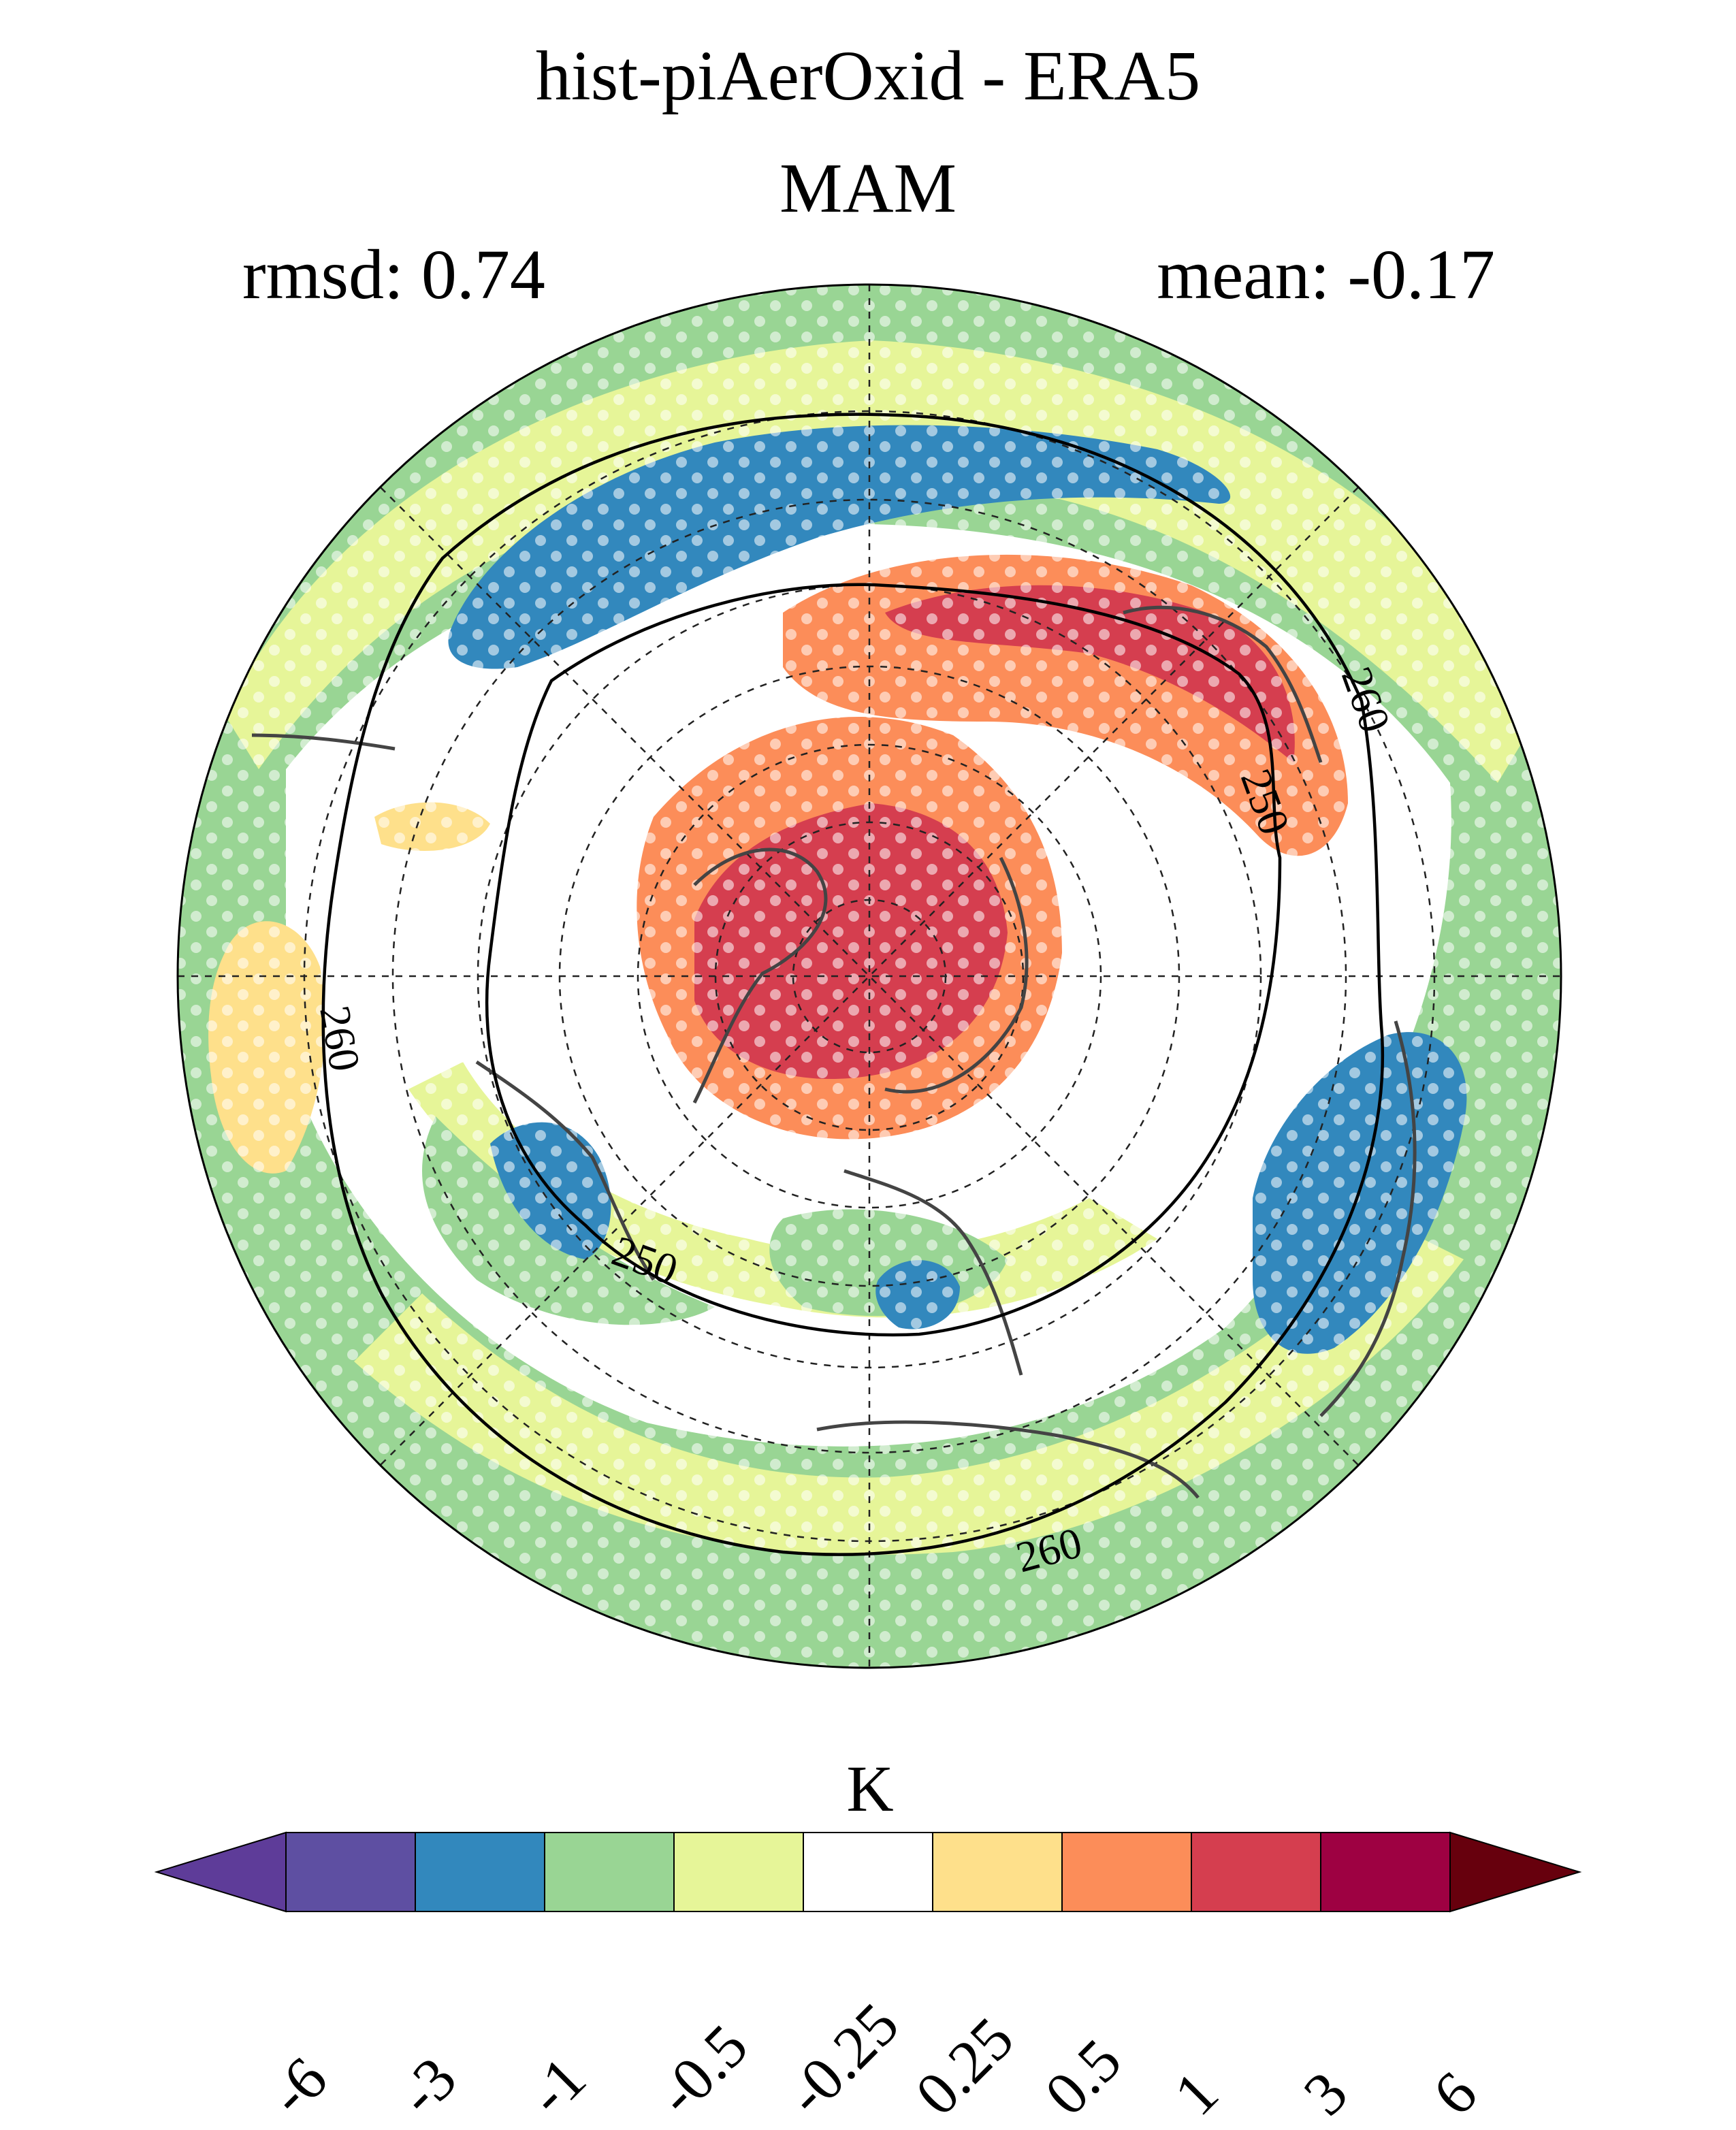 The image size is (1736, 2130). I want to click on contour-label: 260, so click(340, 1038).